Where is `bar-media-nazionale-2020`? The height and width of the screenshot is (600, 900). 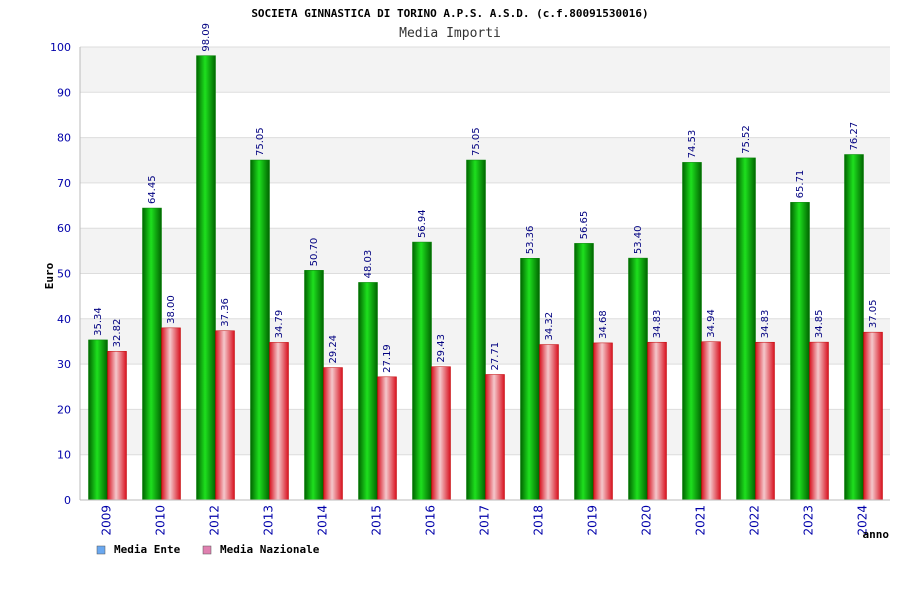
bar-media-nazionale-2020 is located at coordinates (657, 421).